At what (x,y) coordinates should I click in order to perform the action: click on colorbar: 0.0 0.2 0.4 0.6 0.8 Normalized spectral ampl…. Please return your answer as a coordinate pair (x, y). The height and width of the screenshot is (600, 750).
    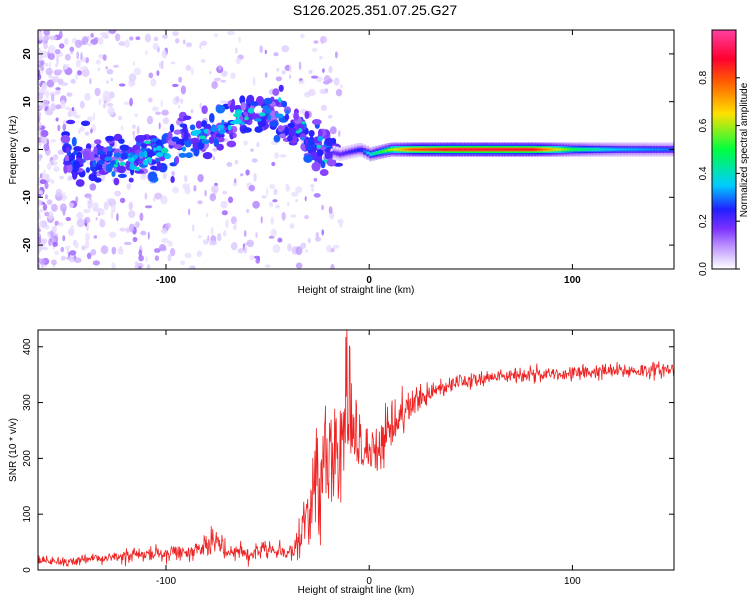
    Looking at the image, I should click on (724, 152).